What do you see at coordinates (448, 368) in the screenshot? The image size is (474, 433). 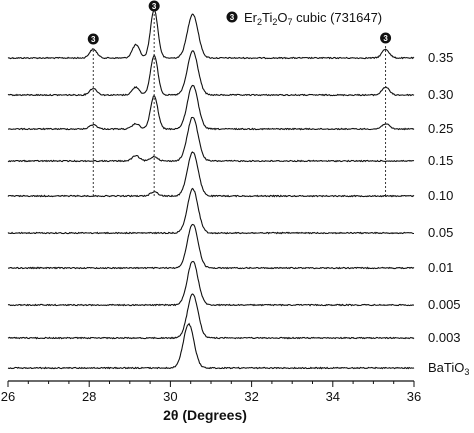 I see `series-label: BaTiO3` at bounding box center [448, 368].